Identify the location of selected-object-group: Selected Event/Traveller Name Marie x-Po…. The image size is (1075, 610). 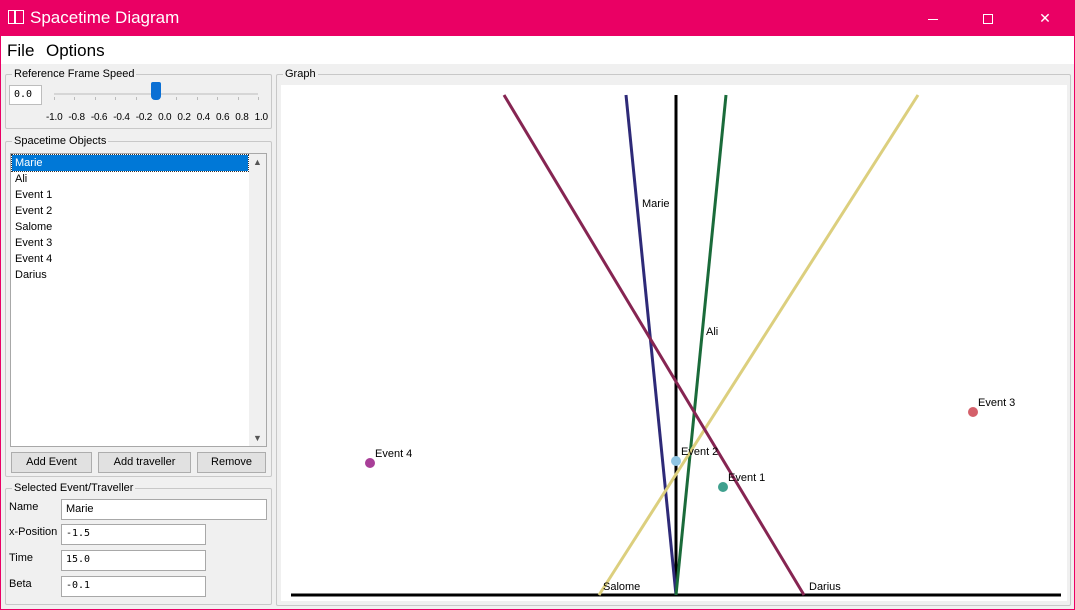
(138, 543).